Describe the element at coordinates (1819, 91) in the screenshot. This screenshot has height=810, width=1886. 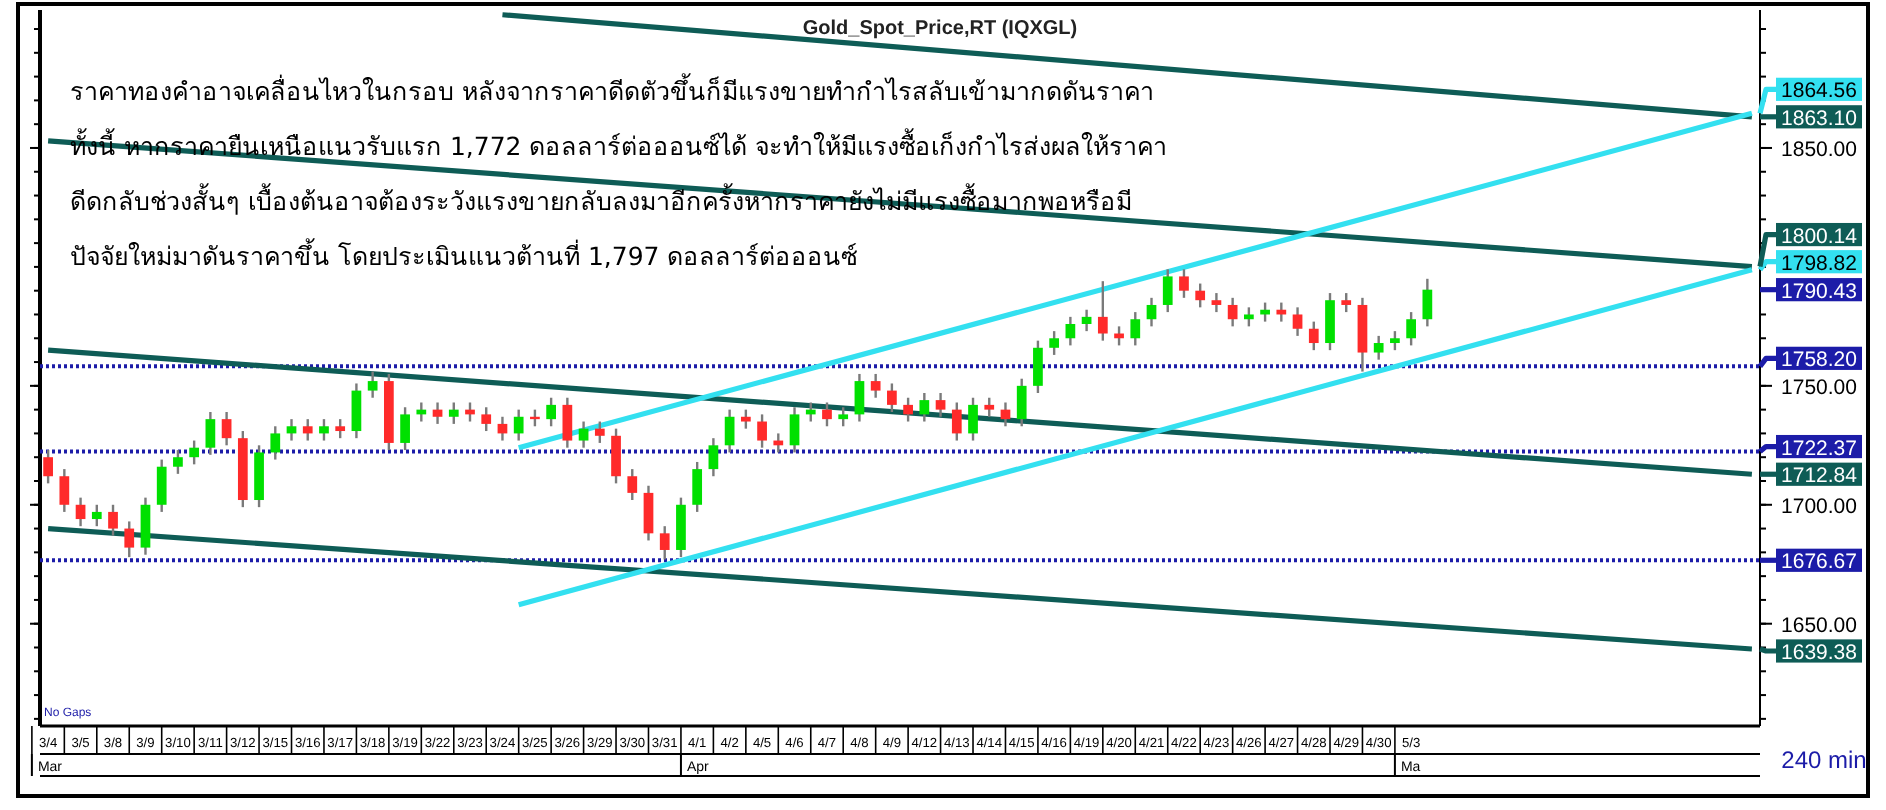
I see `series-label: 1864.56` at that location.